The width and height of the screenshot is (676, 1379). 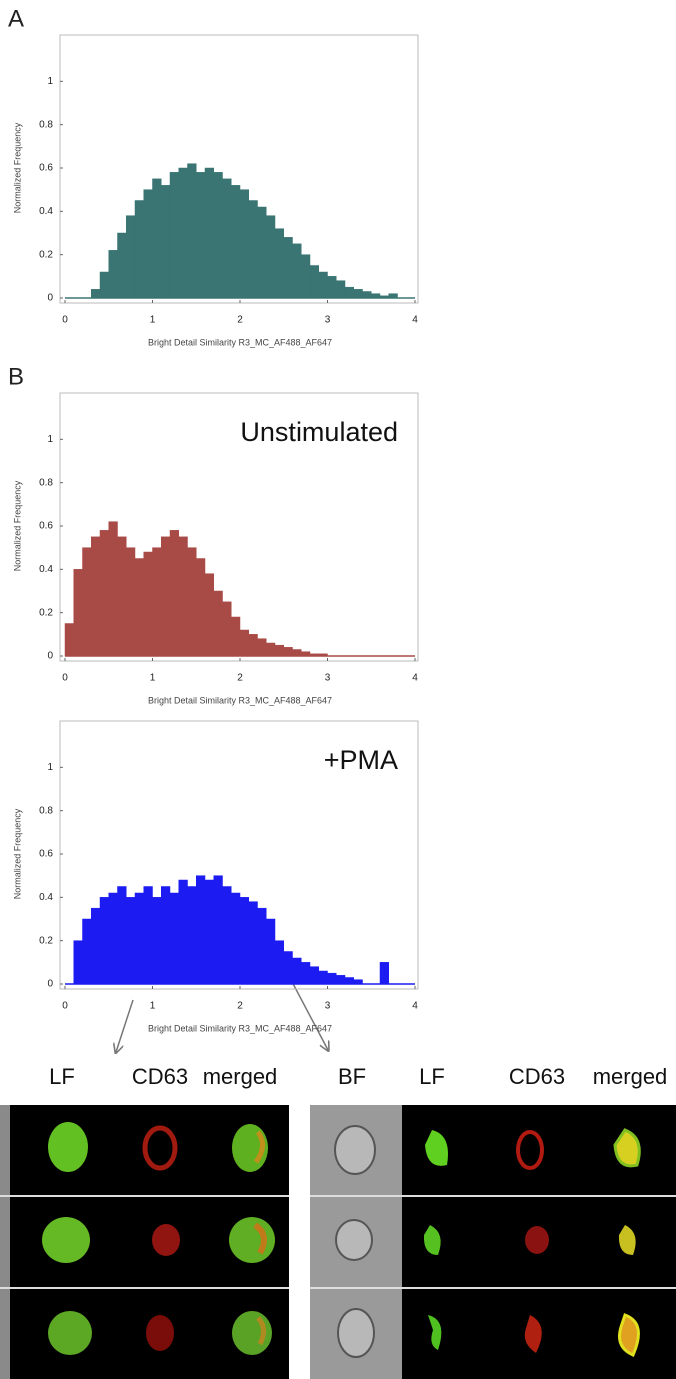 I want to click on annotation: Unstimulated, so click(x=319, y=432).